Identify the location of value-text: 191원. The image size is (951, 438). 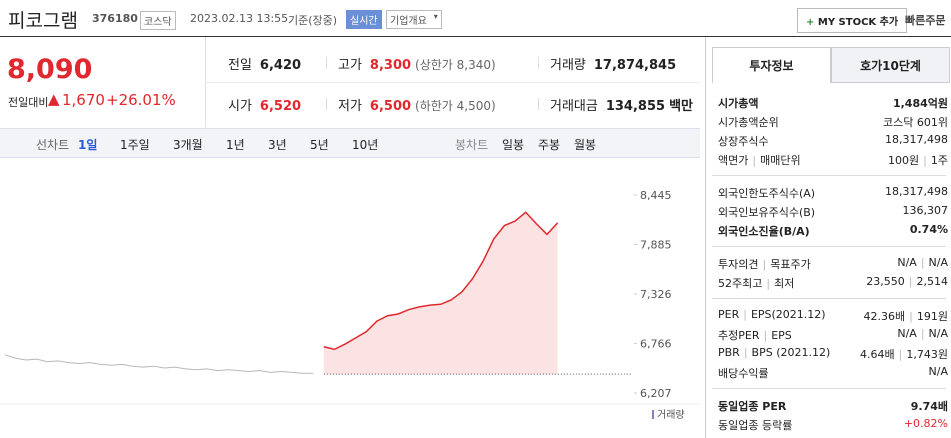
(932, 316).